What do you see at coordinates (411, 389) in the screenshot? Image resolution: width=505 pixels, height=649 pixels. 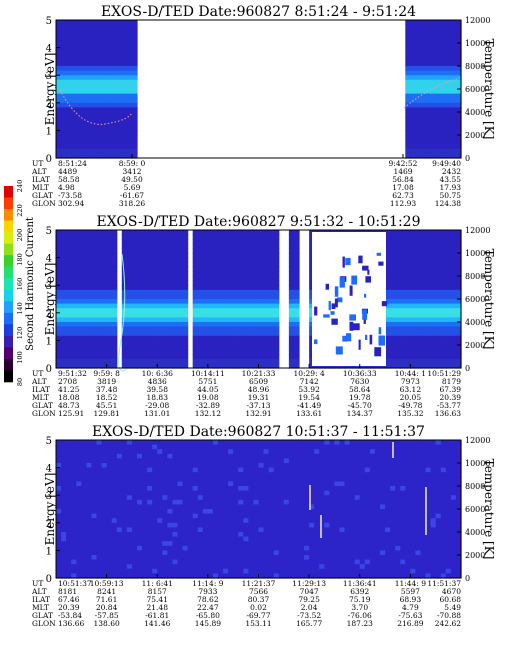 I see `orbit-value: 63.12` at bounding box center [411, 389].